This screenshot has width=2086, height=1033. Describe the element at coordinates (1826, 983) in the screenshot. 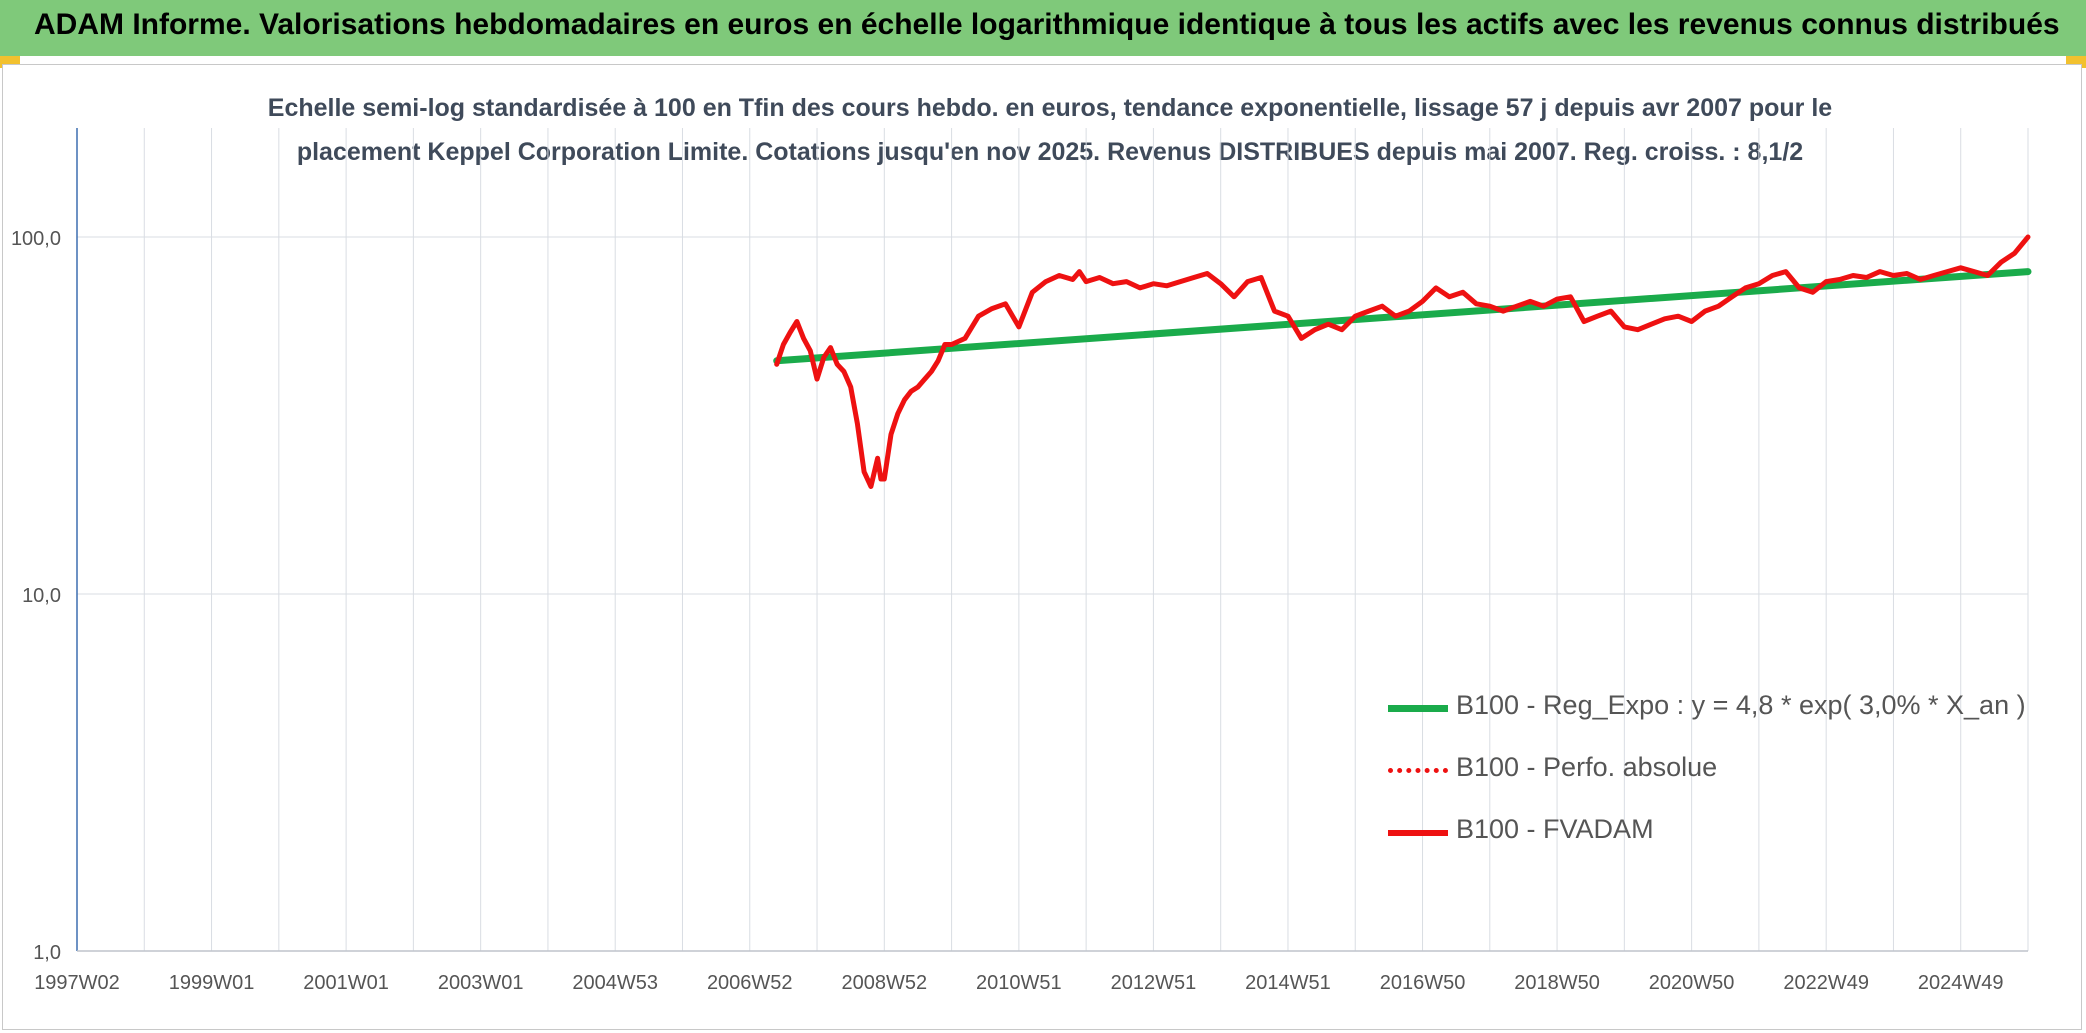

I see `x-tick-label: 2022W49` at that location.